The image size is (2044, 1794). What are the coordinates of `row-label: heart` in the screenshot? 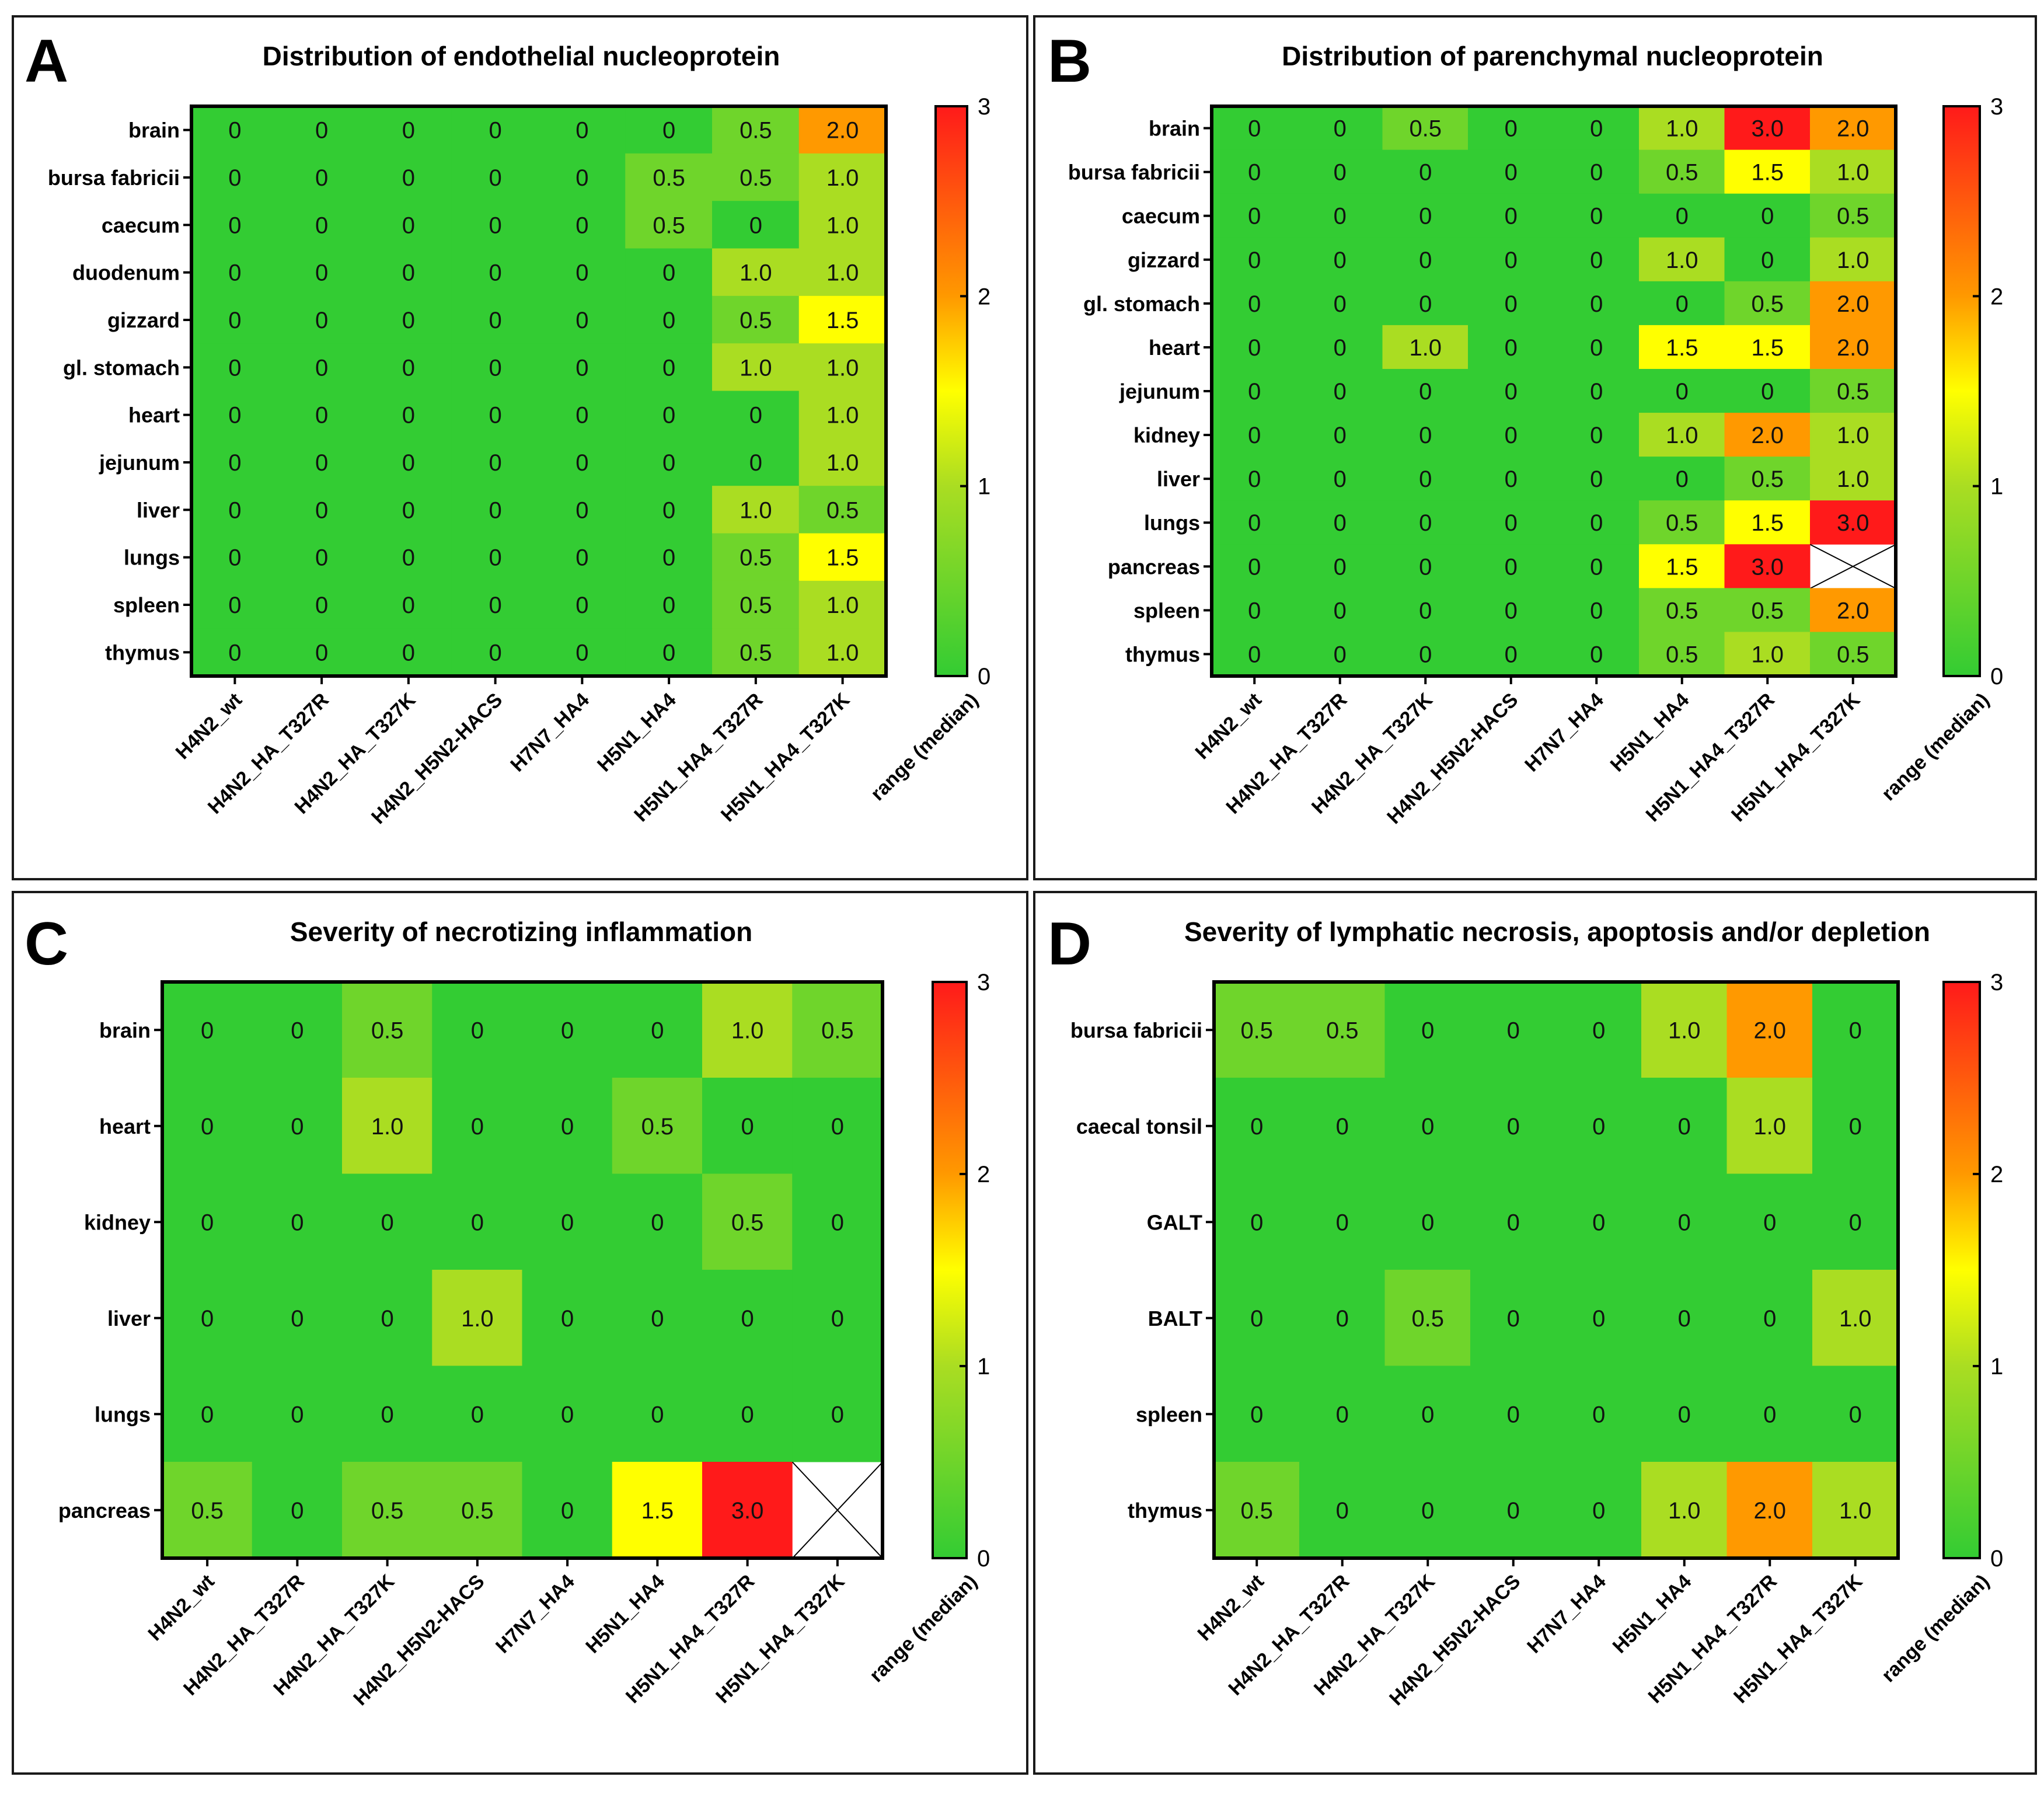 It's located at (1174, 348).